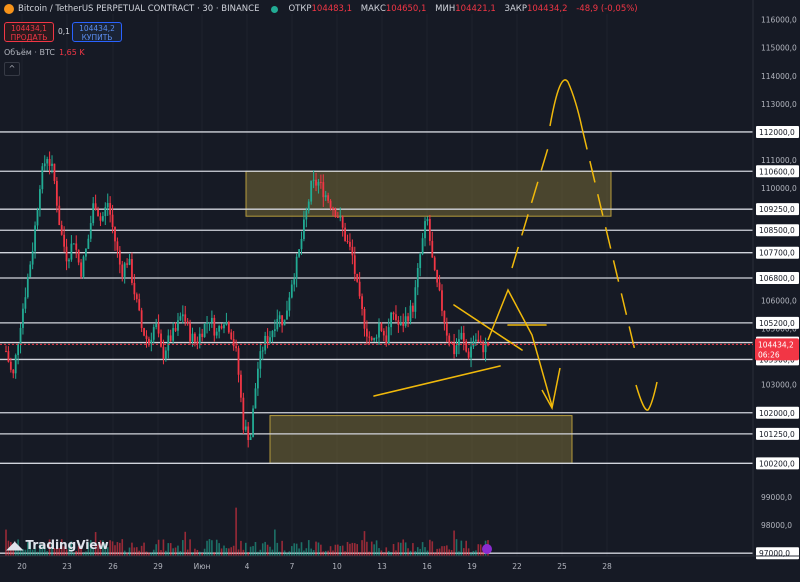 The width and height of the screenshot is (800, 582). I want to click on tradingview-icon: ◢◣, so click(14, 545).